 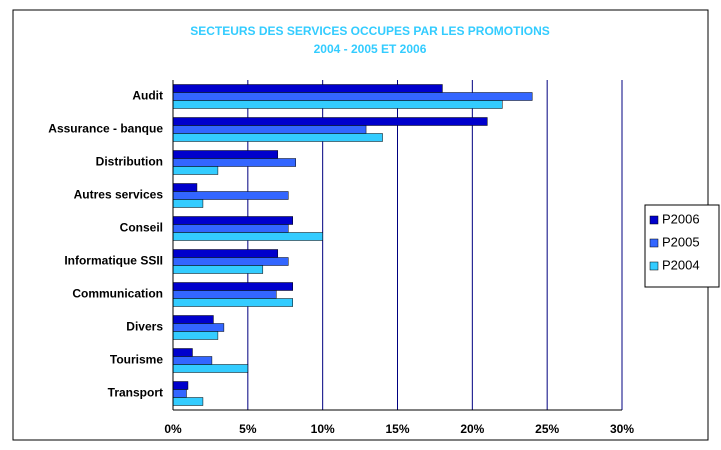 What do you see at coordinates (141, 228) in the screenshot?
I see `y-tick-label: Conseil` at bounding box center [141, 228].